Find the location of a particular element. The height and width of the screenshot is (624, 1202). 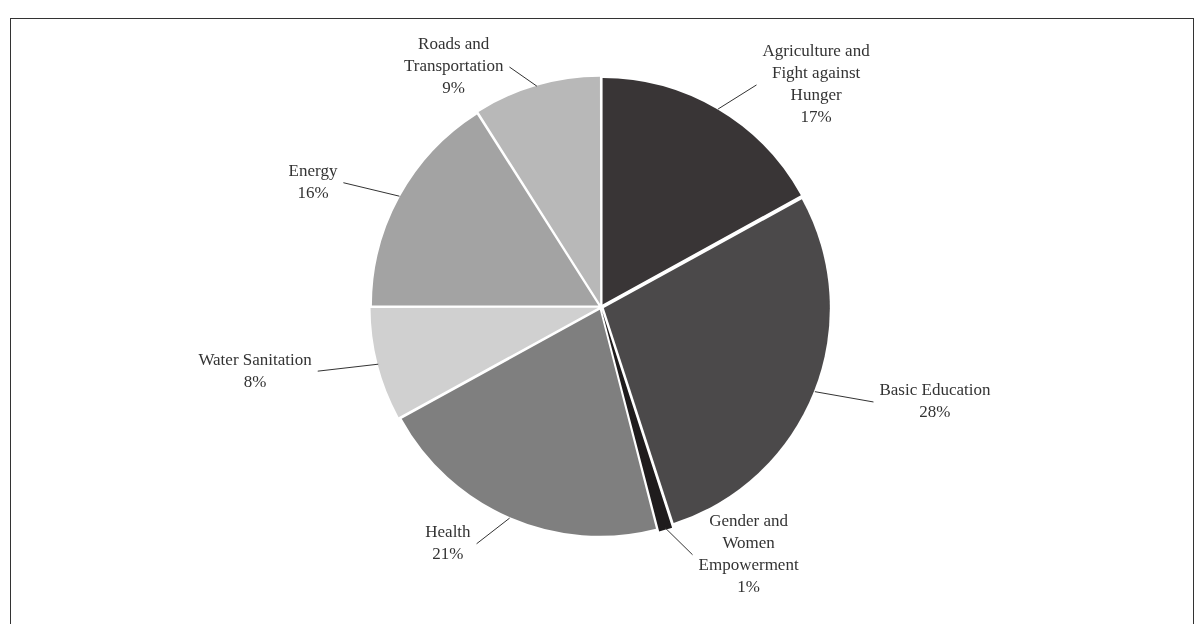

data-label: 9% is located at coordinates (454, 88).